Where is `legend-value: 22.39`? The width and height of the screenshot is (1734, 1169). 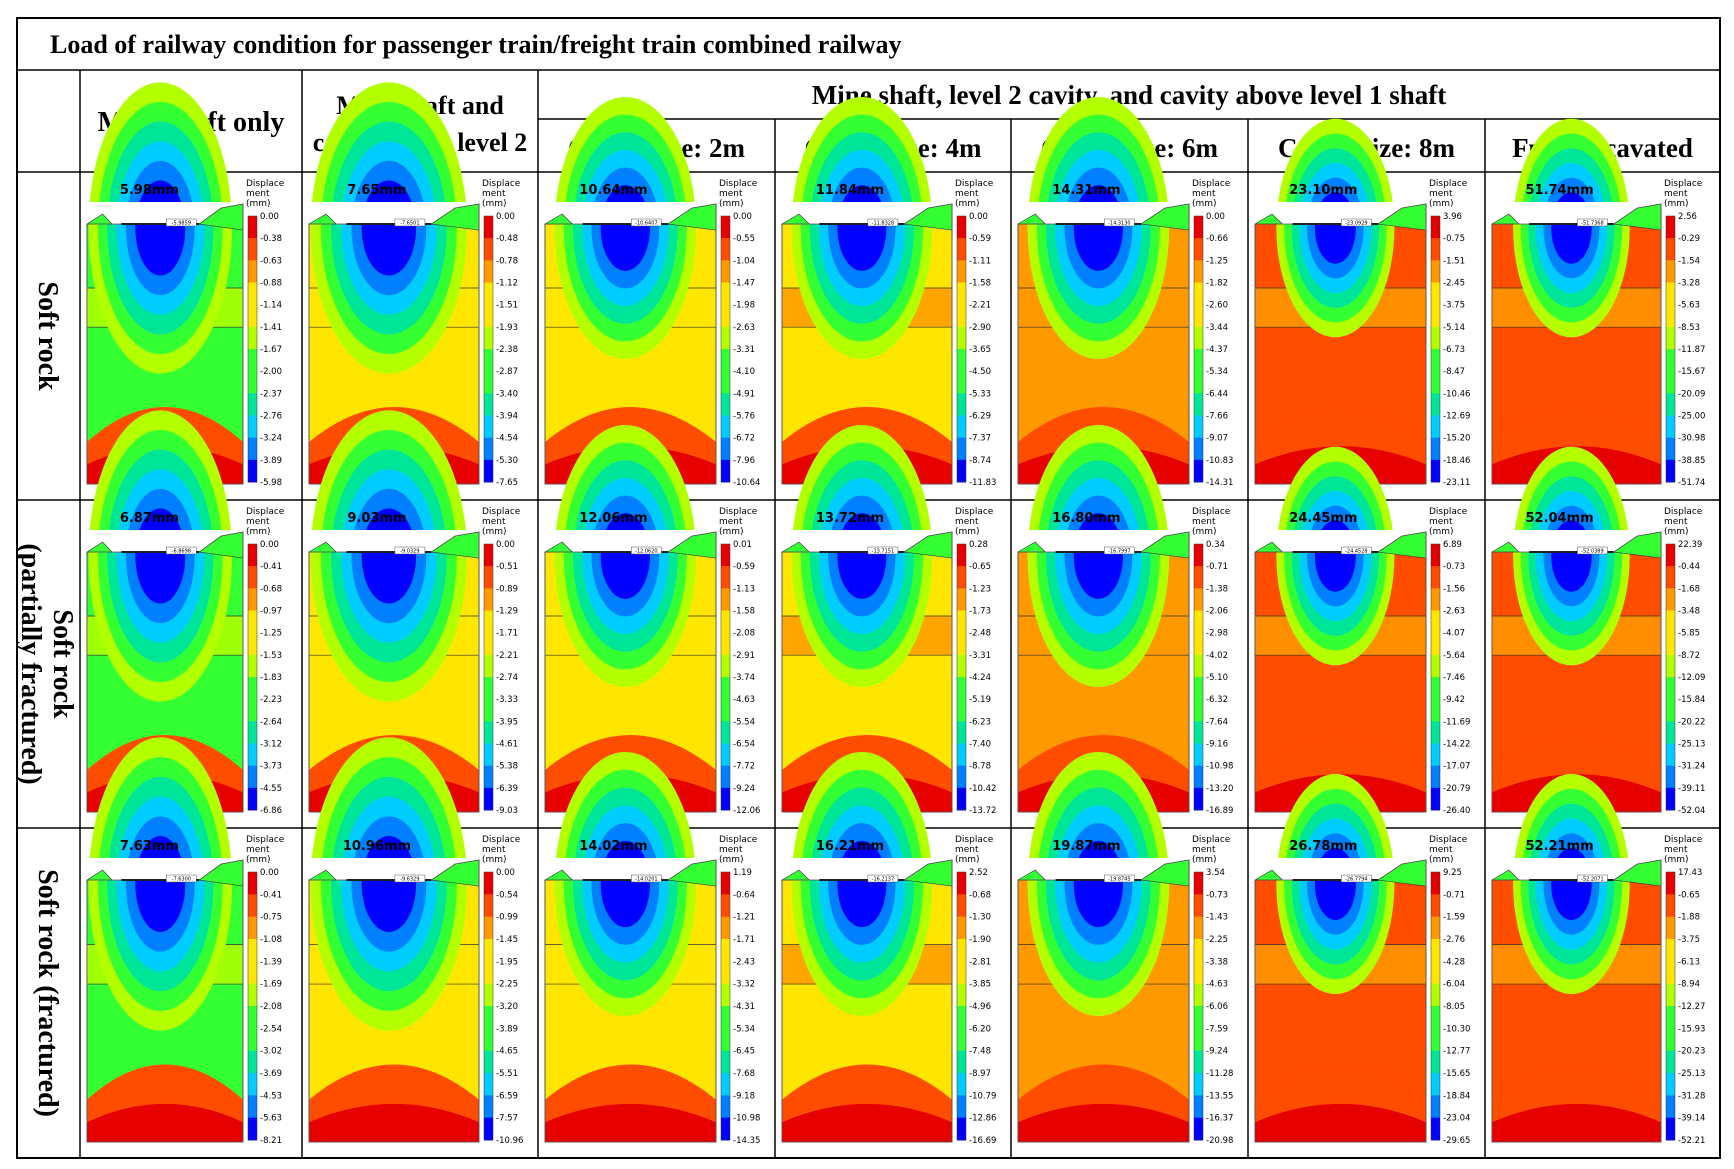 legend-value: 22.39 is located at coordinates (1690, 545).